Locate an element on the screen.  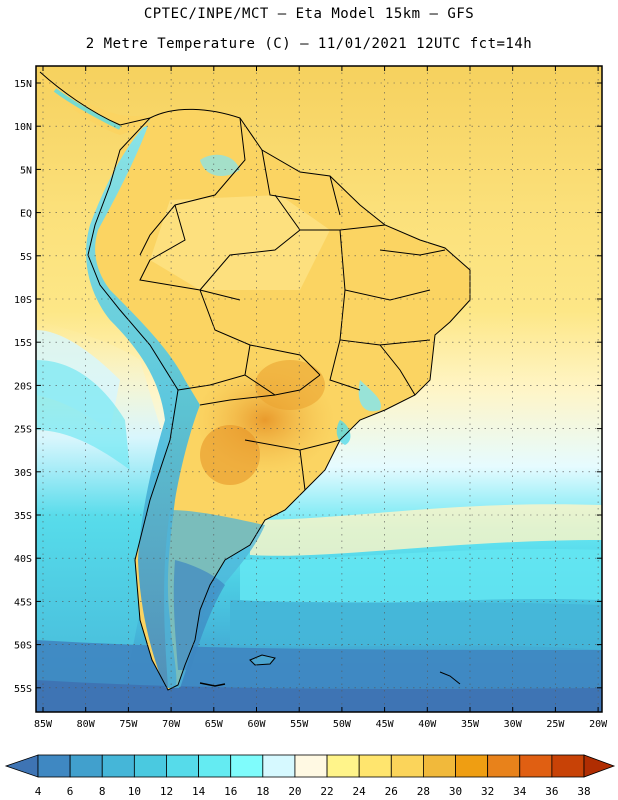
lon-tick-label: 80W is located at coordinates (86, 724).